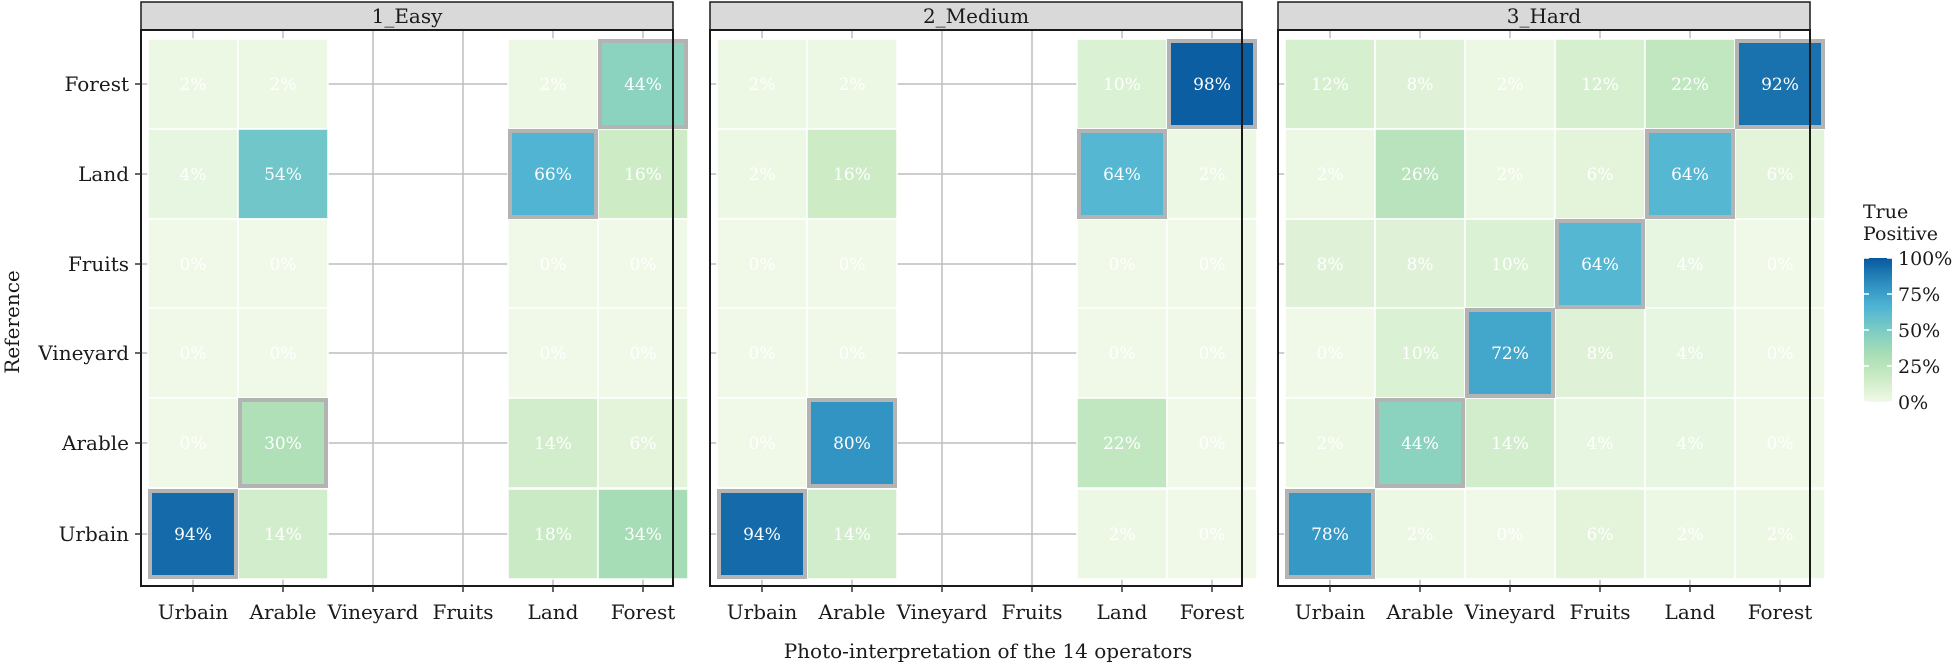 This screenshot has height=669, width=1953. I want to click on y-tick-label: Land, so click(103, 174).